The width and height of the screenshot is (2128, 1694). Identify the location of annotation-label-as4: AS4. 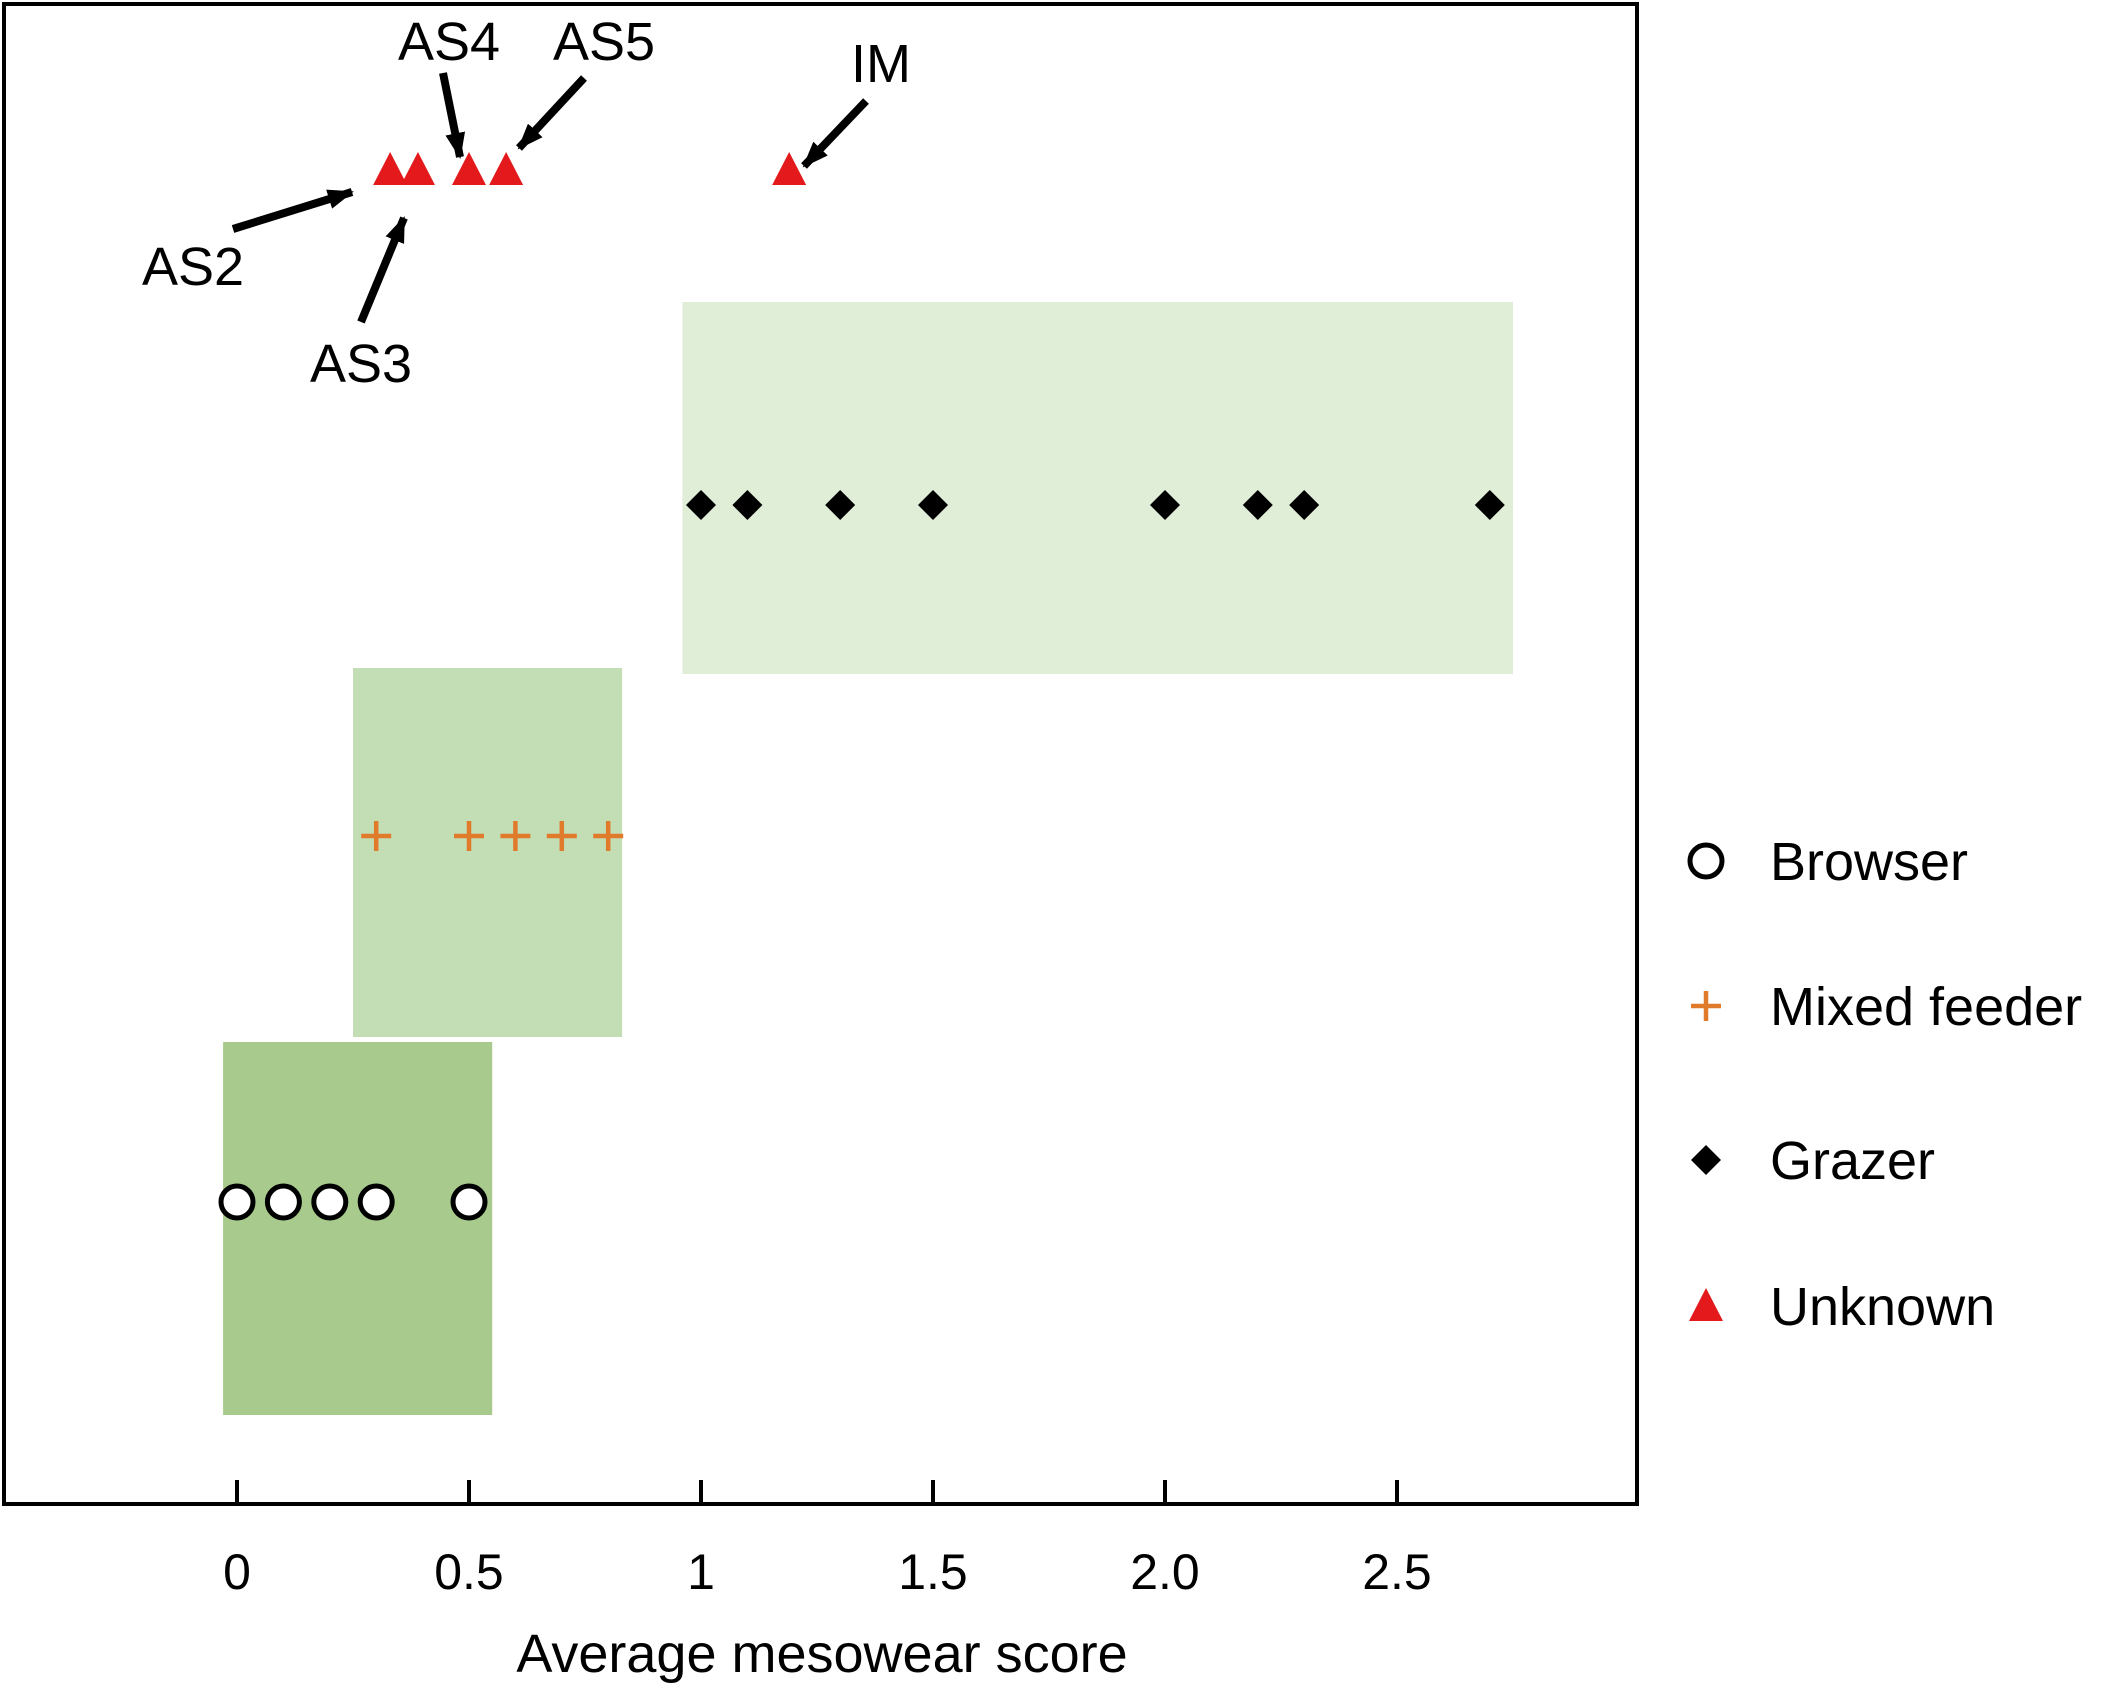
(449, 42).